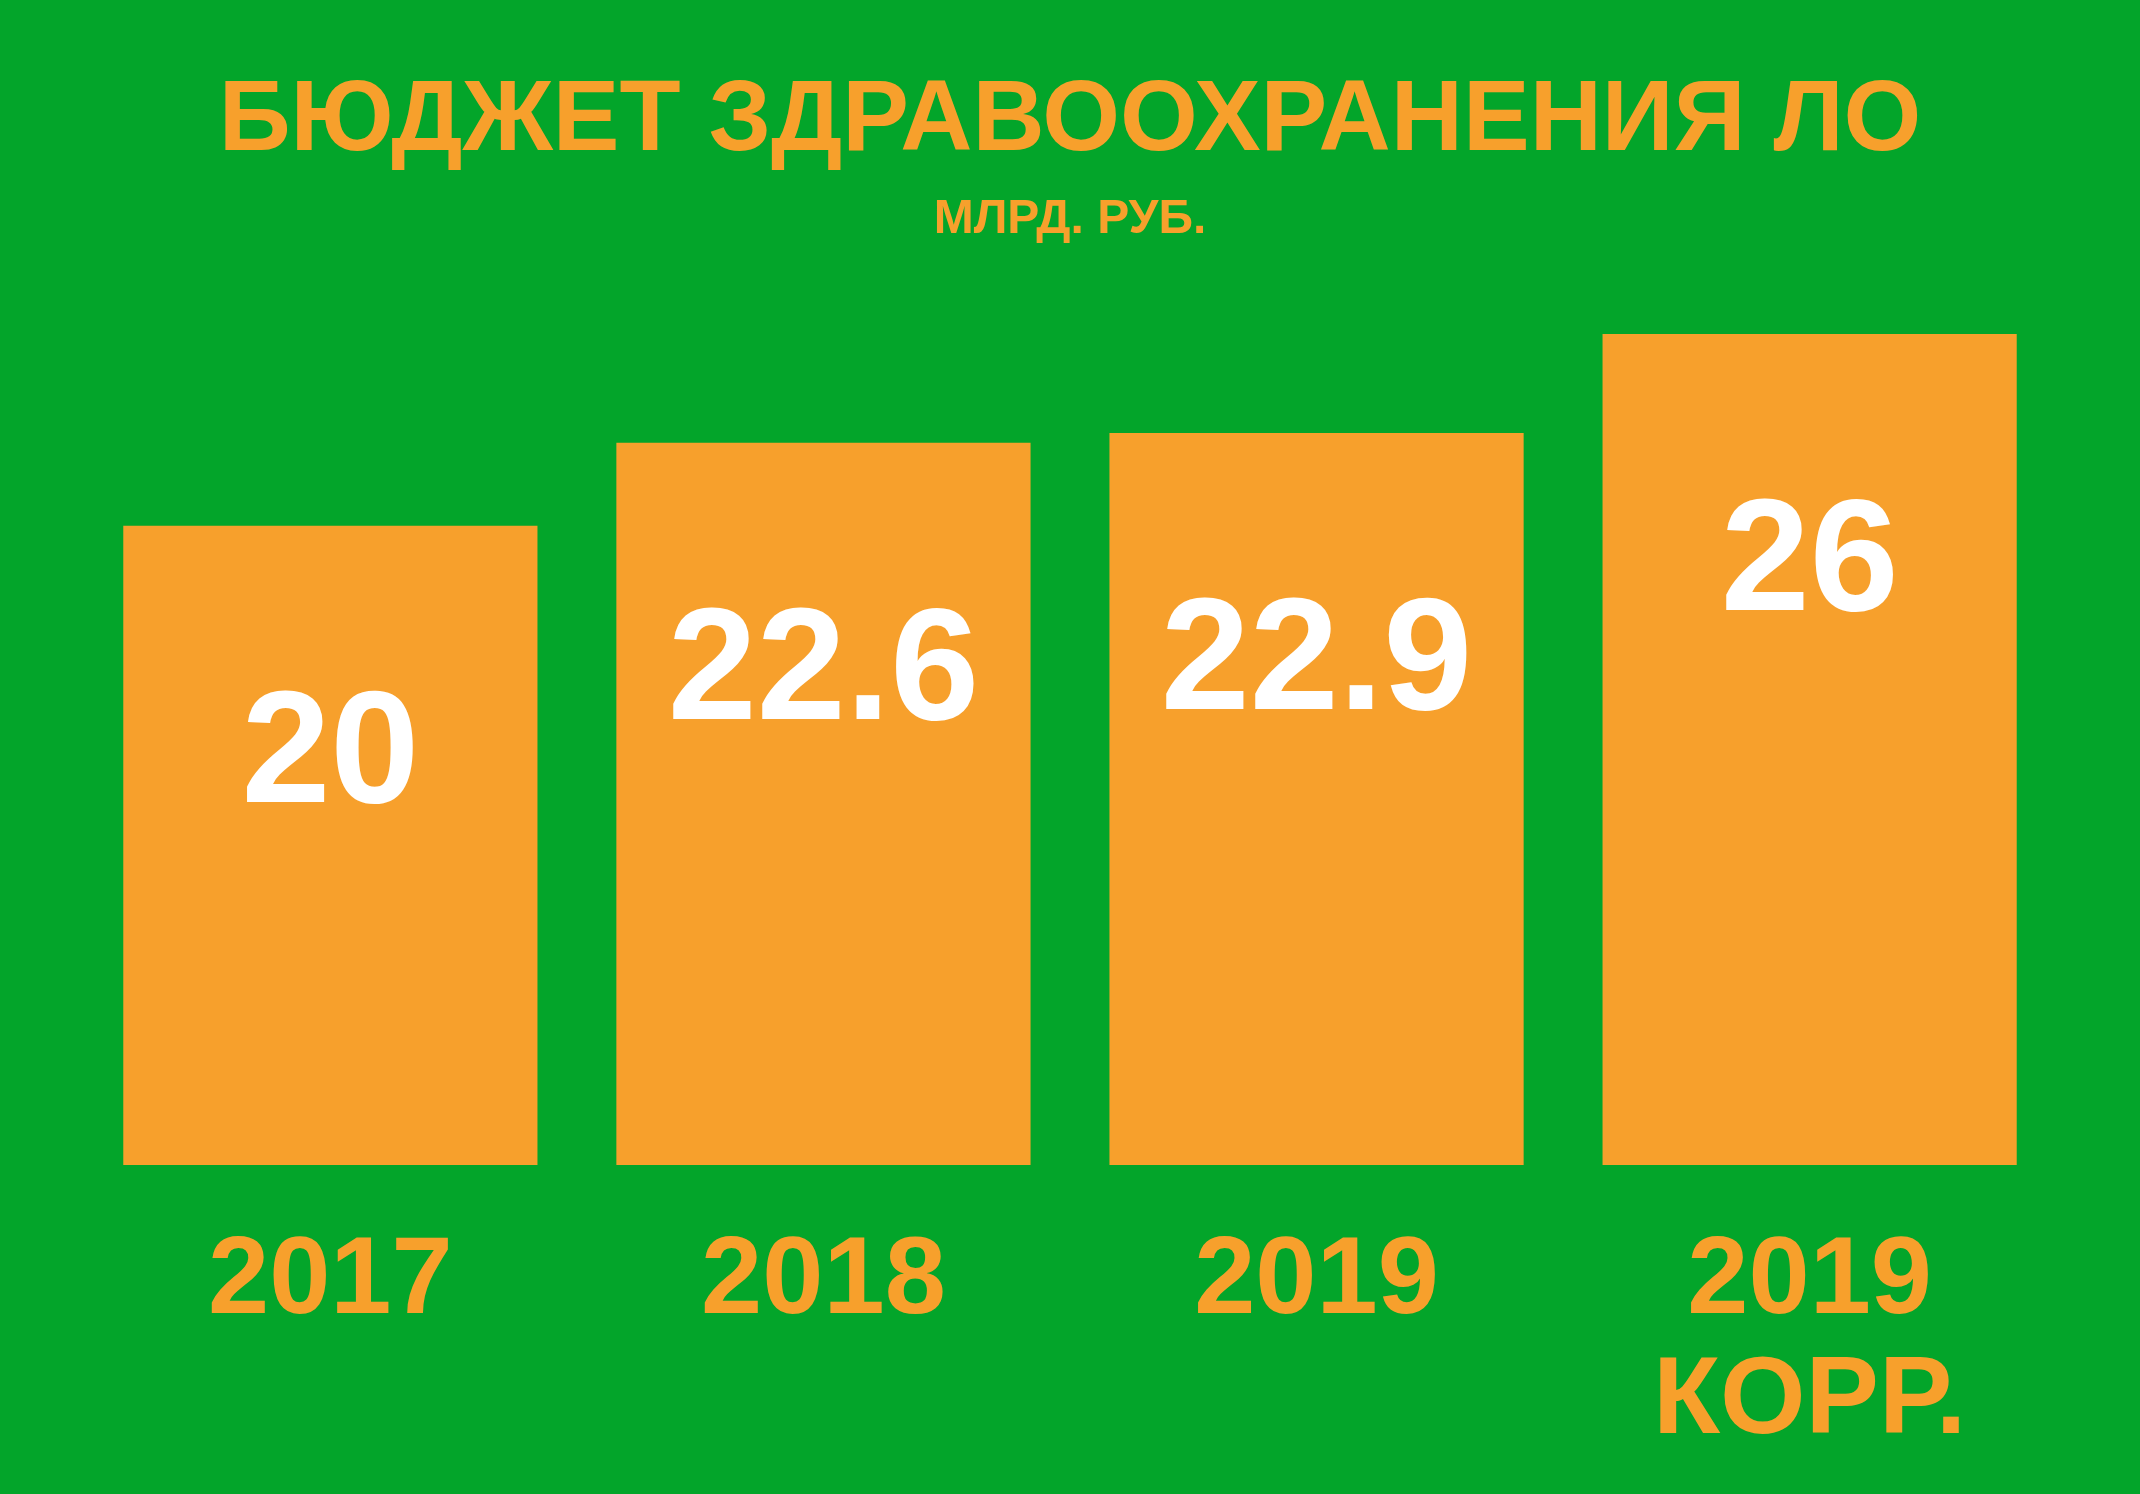 Image resolution: width=2140 pixels, height=1494 pixels. I want to click on data-label: 22.9, so click(1316, 654).